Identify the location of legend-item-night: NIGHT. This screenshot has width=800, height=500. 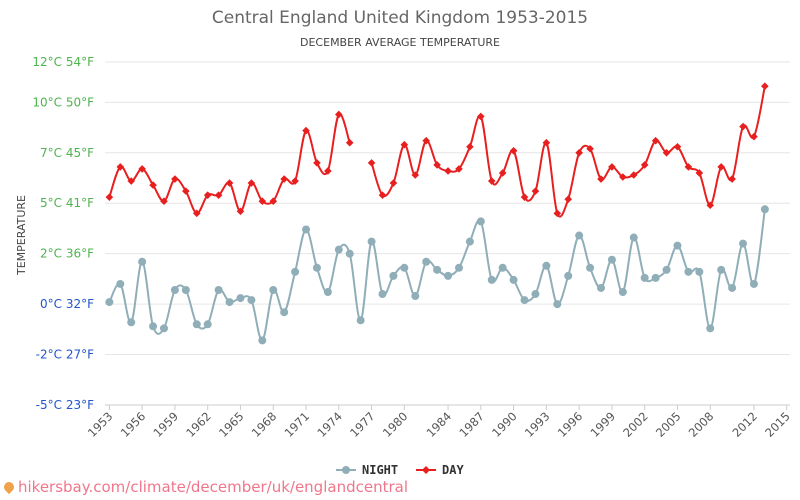
(367, 470).